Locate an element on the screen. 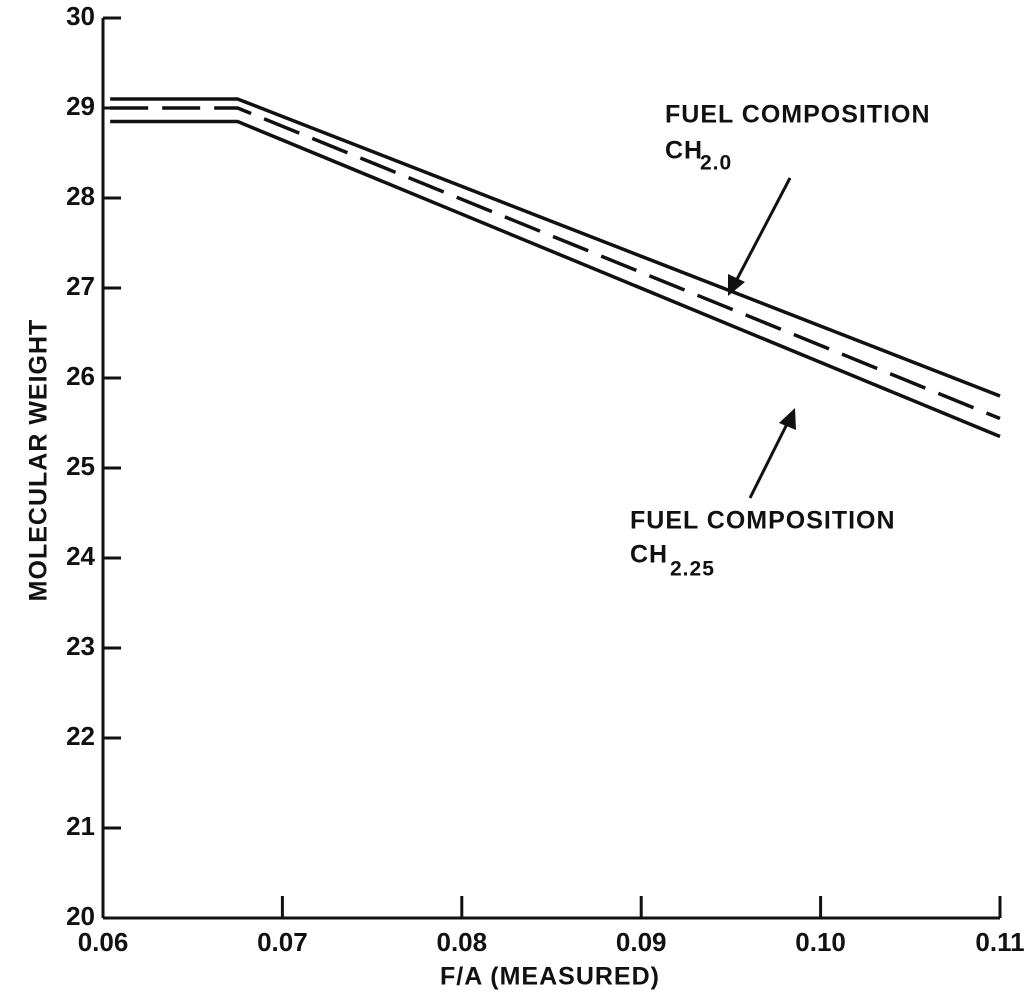  annotation-subscript: 2.25 is located at coordinates (692, 569).